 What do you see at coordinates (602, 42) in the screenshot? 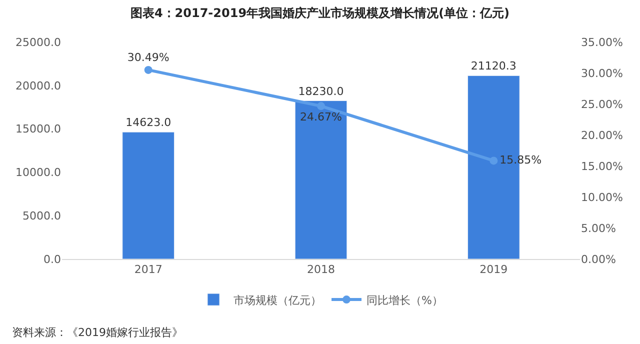
I see `y2-tick-label: 35.00%` at bounding box center [602, 42].